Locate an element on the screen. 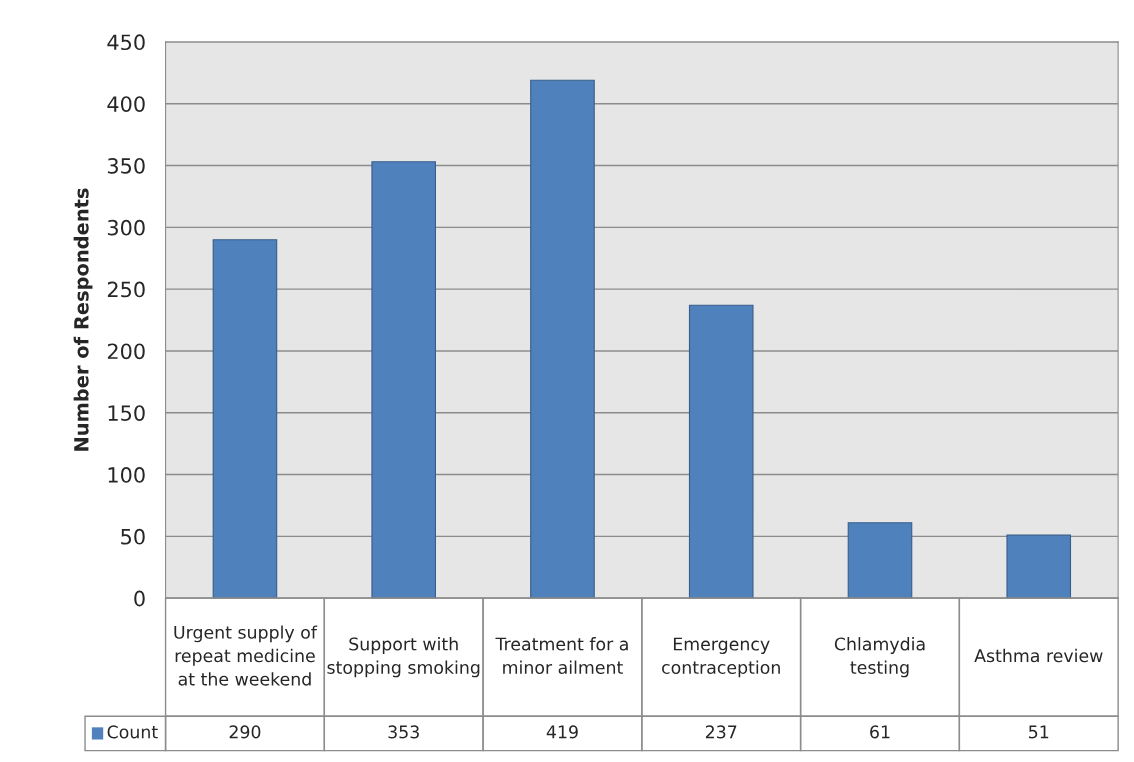 The height and width of the screenshot is (762, 1134). y-tick-label: 200 is located at coordinates (126, 351).